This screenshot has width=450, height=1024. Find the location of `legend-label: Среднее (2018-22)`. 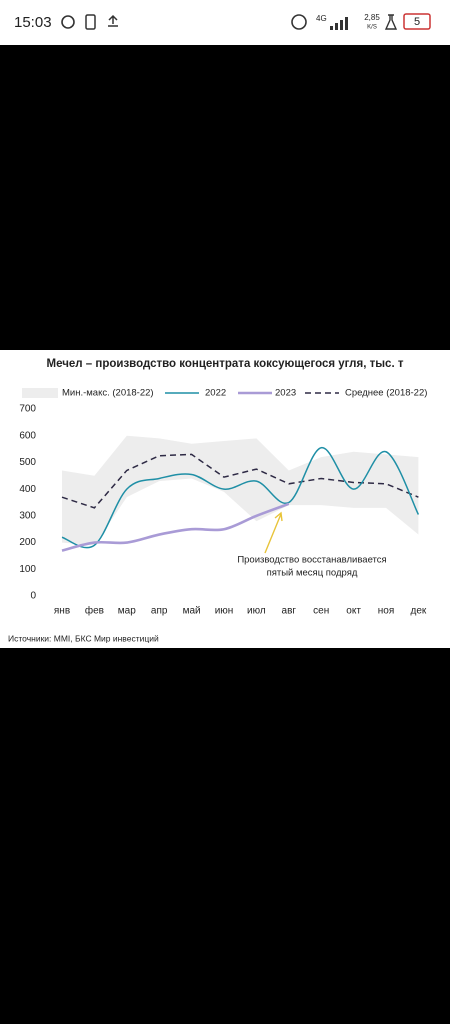

legend-label: Среднее (2018-22) is located at coordinates (386, 393).